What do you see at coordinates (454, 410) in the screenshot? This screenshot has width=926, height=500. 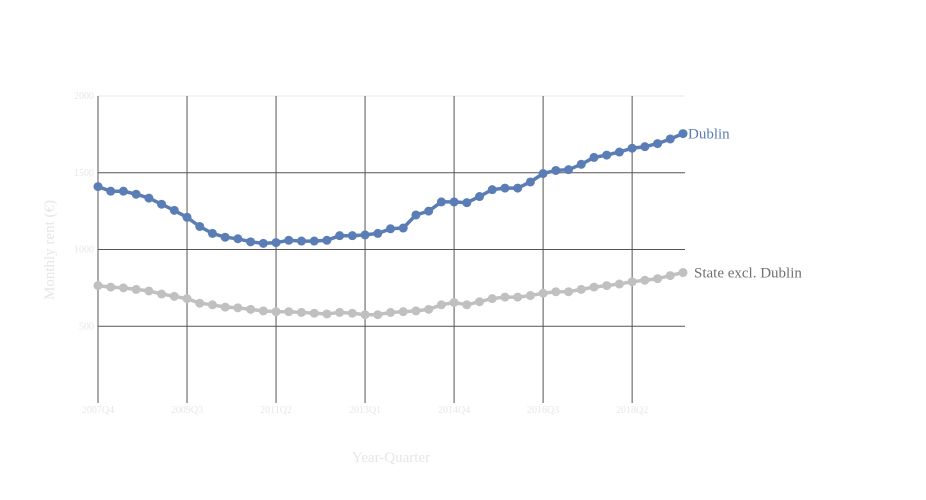 I see `x-tick-label: 2014Q4` at bounding box center [454, 410].